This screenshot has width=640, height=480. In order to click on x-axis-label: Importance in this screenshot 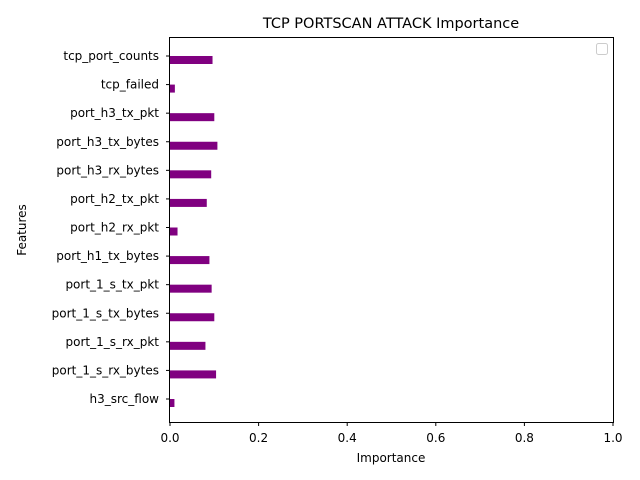, I will do `click(391, 458)`.